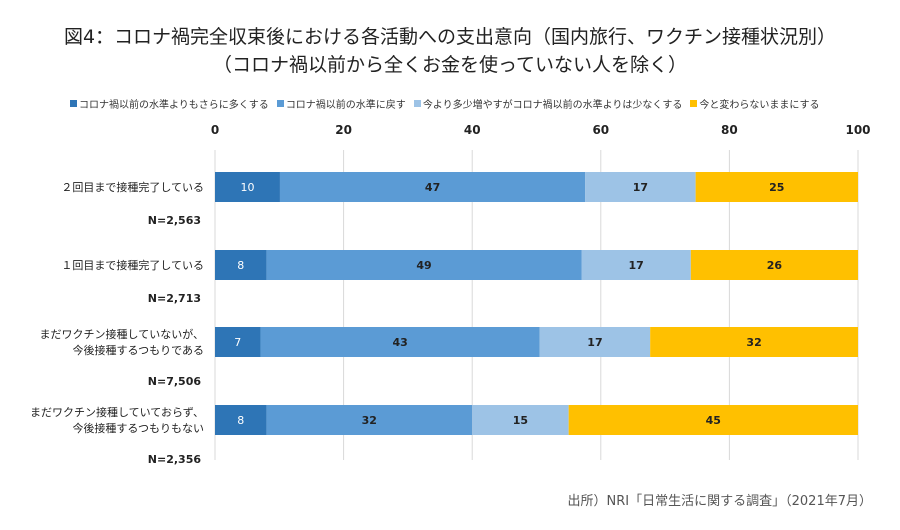  Describe the element at coordinates (857, 130) in the screenshot. I see `x-tick-label: 100` at that location.